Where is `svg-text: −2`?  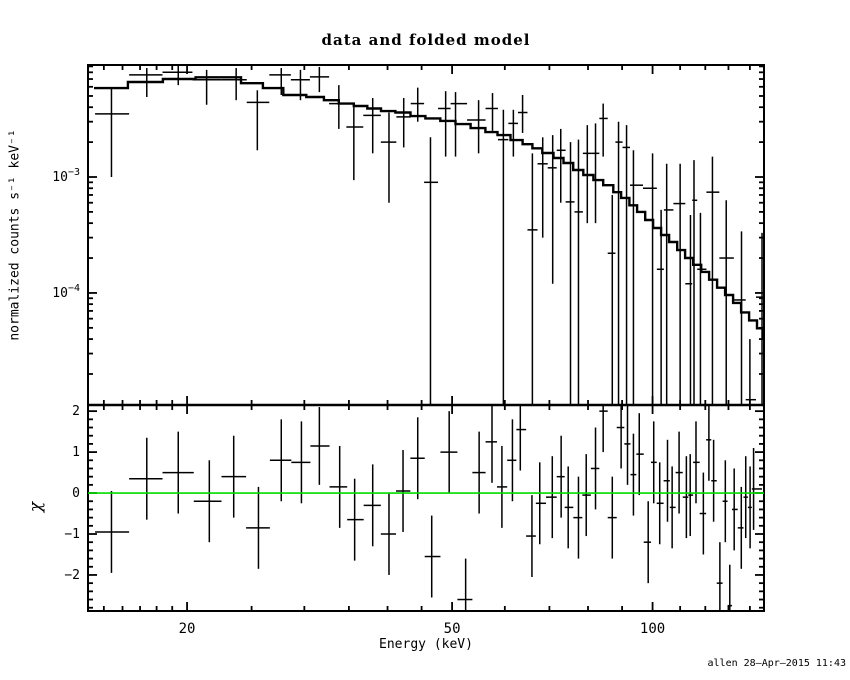 svg-text: −2 is located at coordinates (72, 575).